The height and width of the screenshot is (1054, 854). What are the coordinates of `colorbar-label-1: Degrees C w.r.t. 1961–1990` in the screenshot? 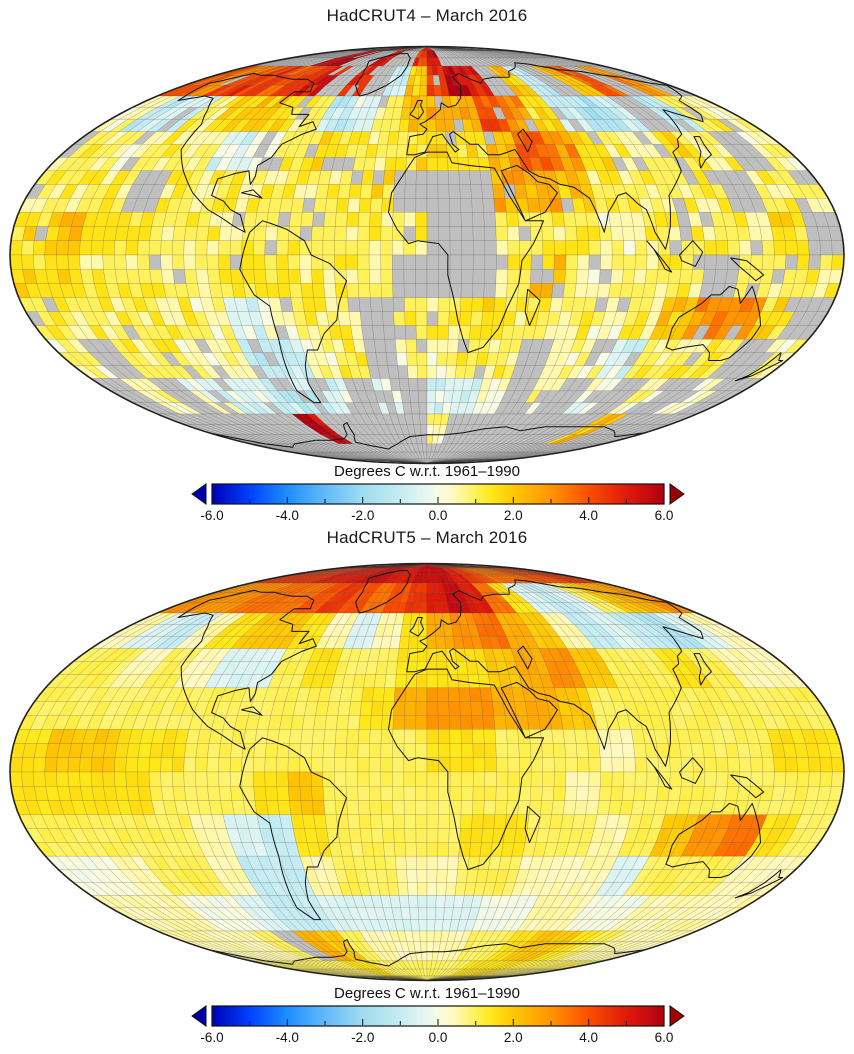 It's located at (427, 471).